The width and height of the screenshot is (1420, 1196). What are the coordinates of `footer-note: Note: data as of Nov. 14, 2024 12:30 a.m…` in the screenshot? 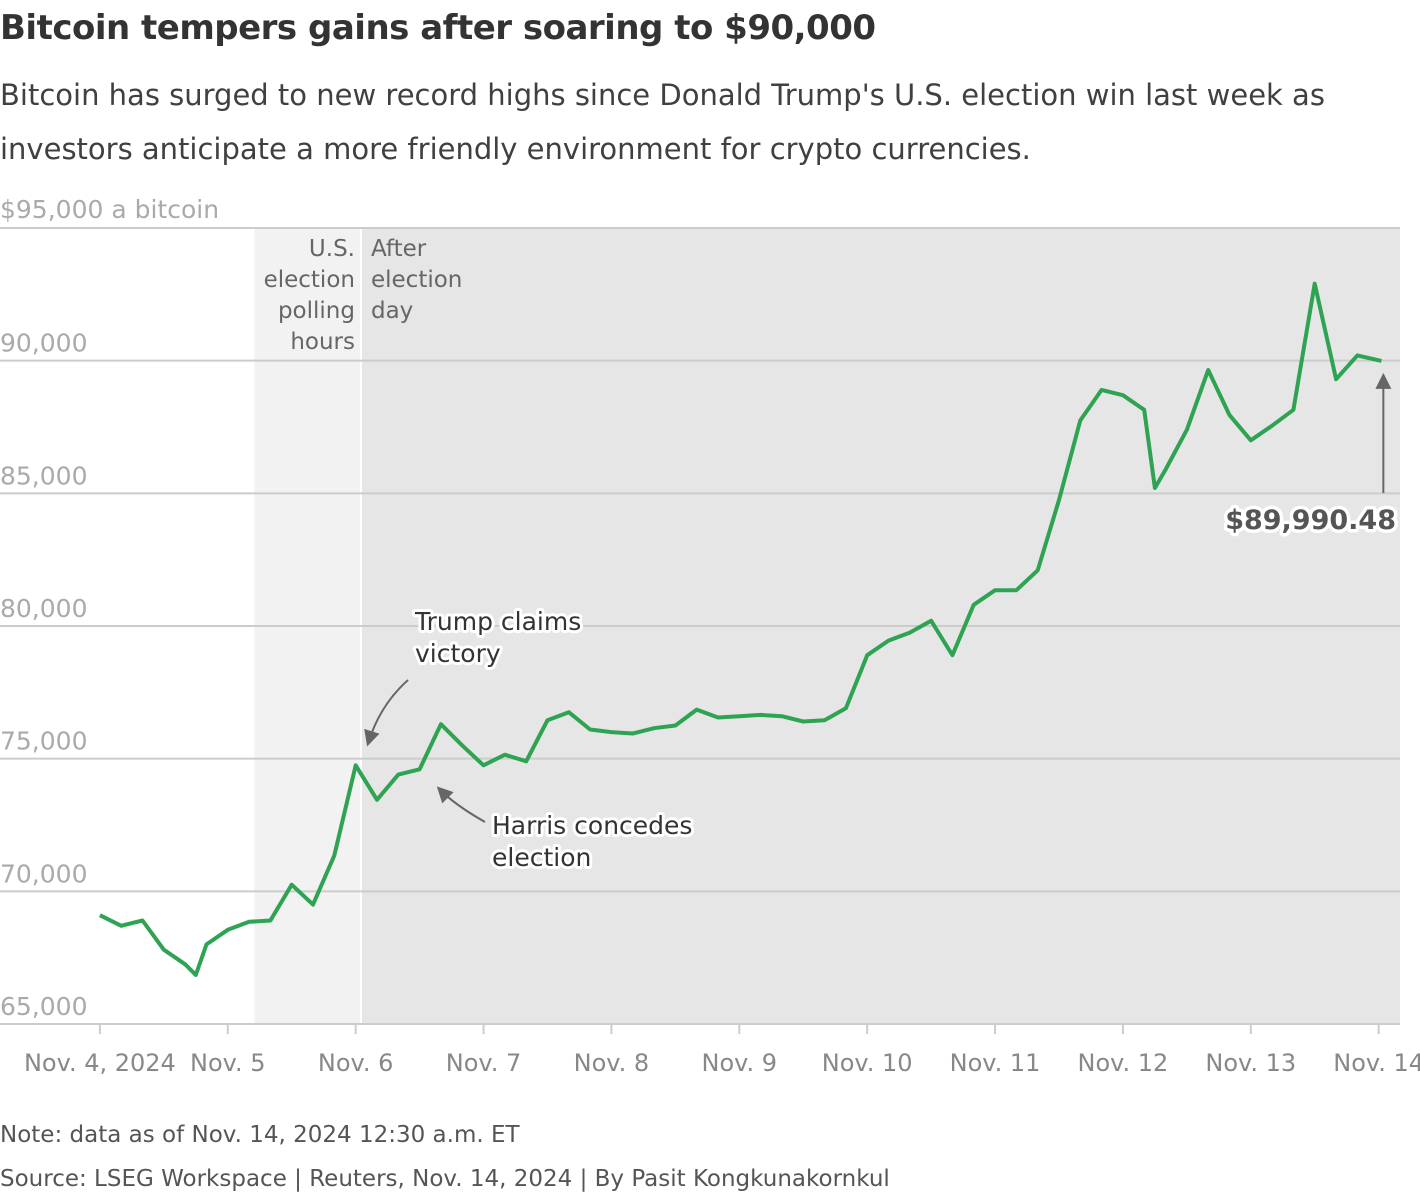 It's located at (260, 1135).